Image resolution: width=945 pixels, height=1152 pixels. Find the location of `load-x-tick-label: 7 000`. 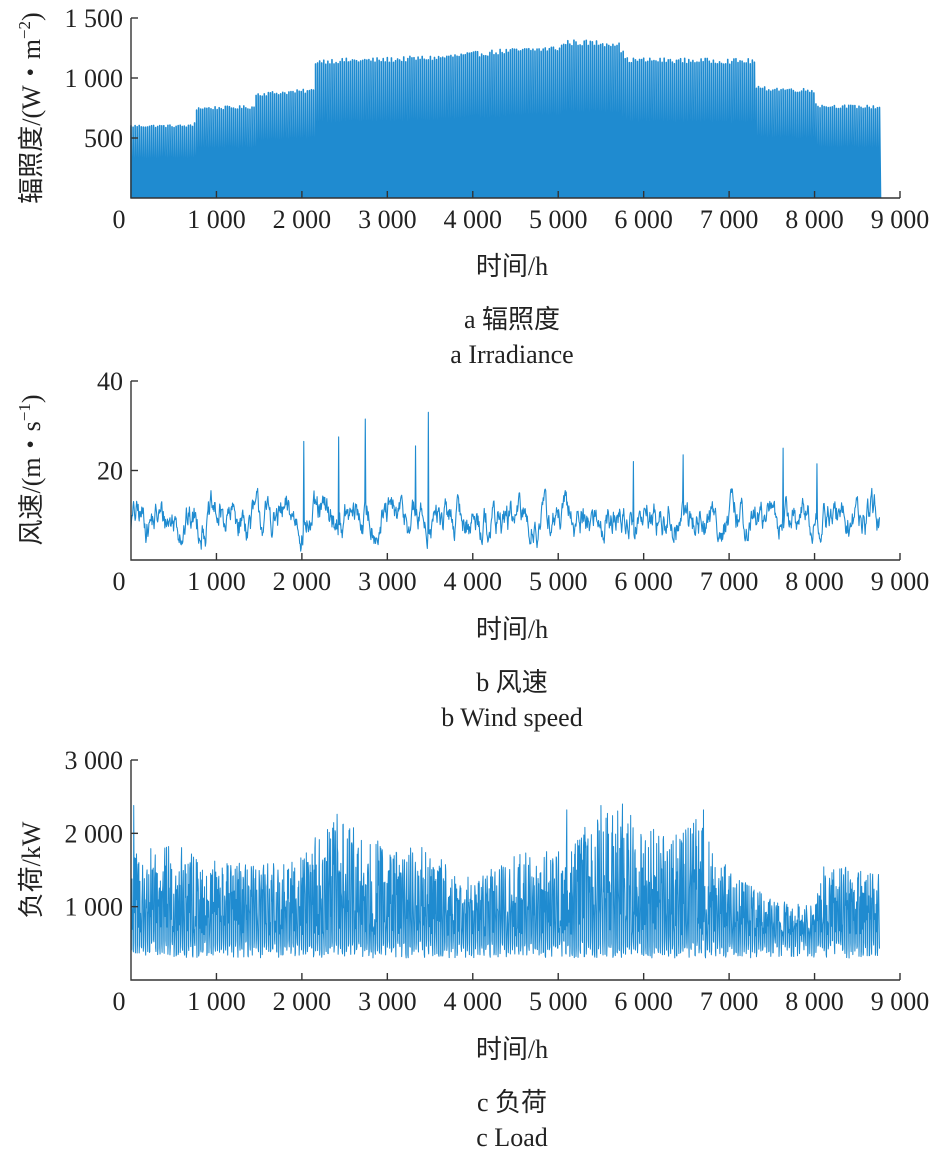

load-x-tick-label: 7 000 is located at coordinates (729, 1001).